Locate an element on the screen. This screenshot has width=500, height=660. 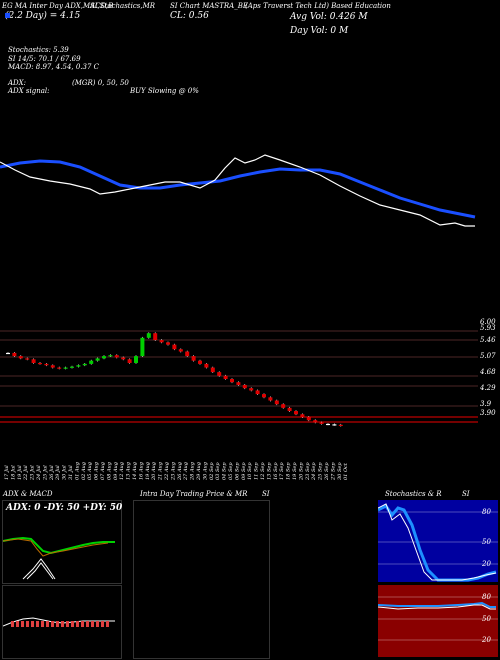
ema-fast-line is located at coordinates (238, 189).